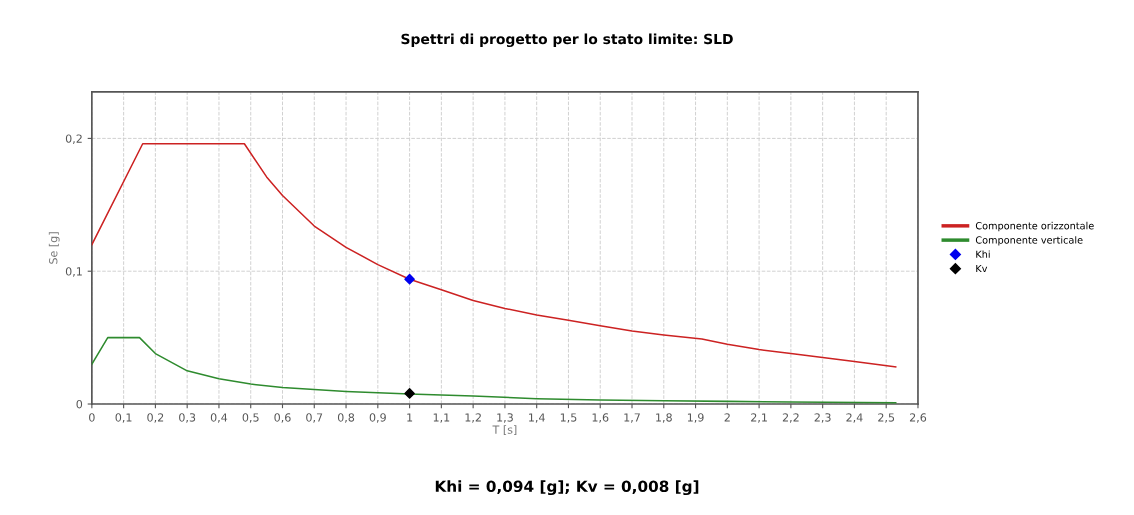  Describe the element at coordinates (727, 417) in the screenshot. I see `x-tick-label: 2` at that location.